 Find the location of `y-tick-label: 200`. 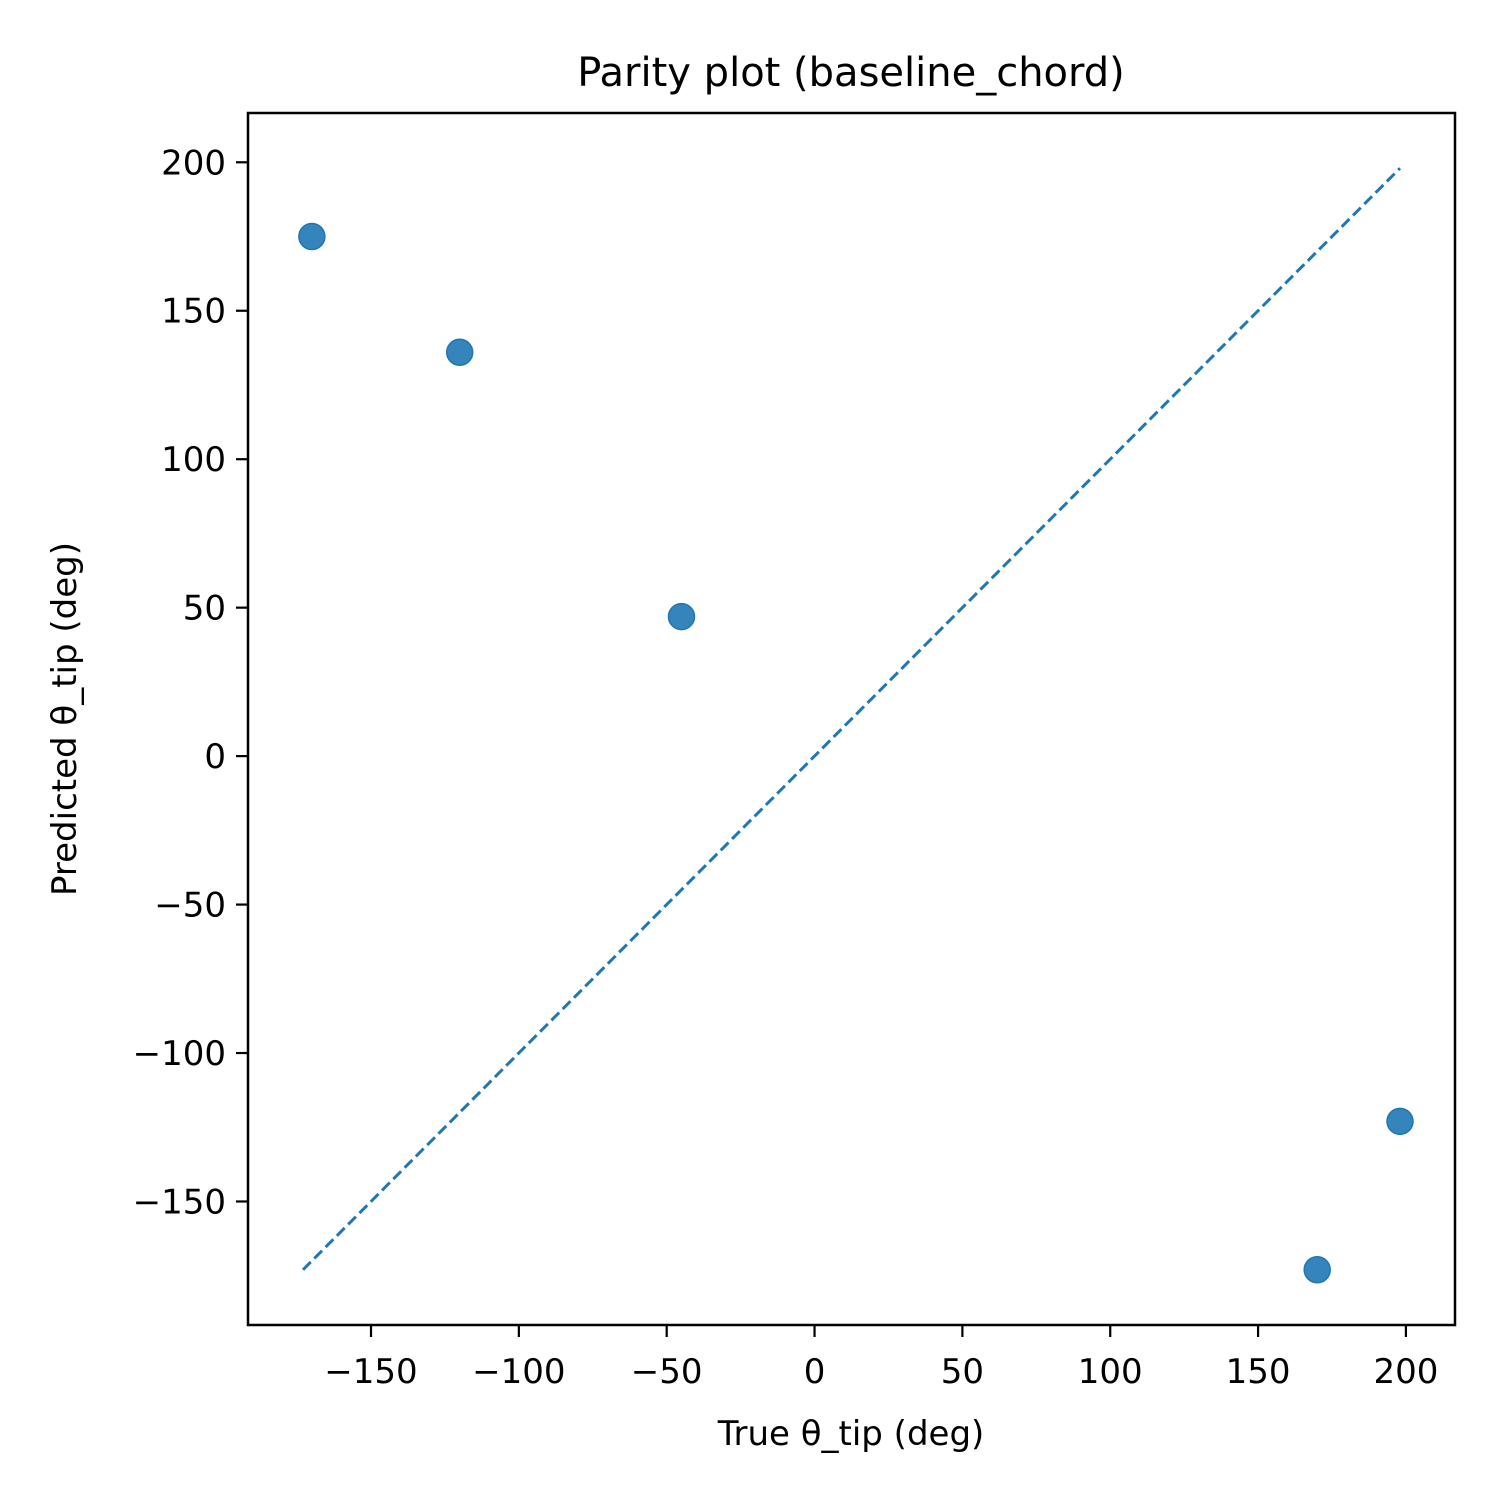

y-tick-label: 200 is located at coordinates (193, 163).